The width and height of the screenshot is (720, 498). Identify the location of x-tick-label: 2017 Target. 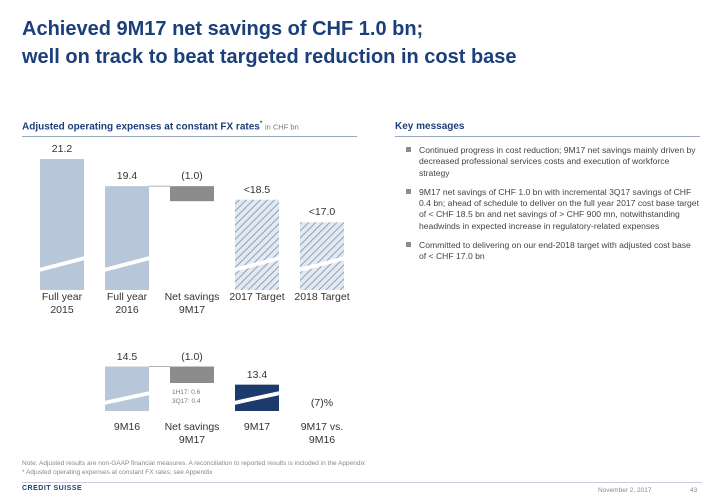
(257, 297).